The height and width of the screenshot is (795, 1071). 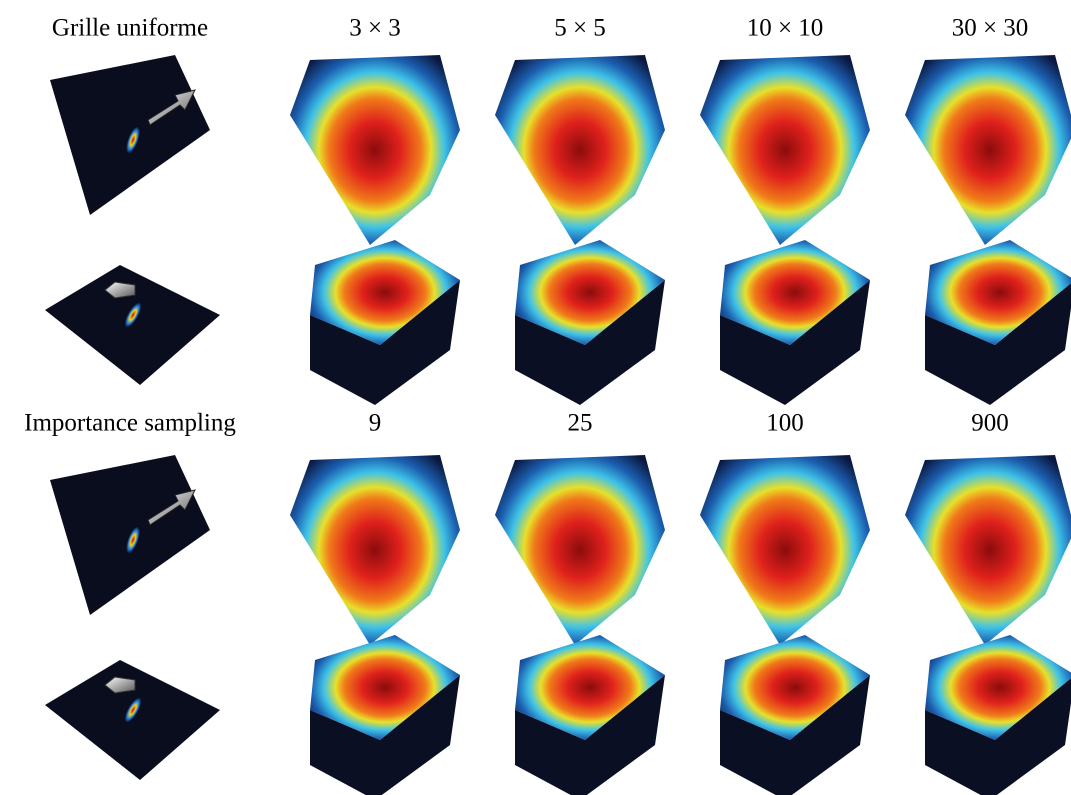 What do you see at coordinates (130, 28) in the screenshot?
I see `row-label: Grille uniforme` at bounding box center [130, 28].